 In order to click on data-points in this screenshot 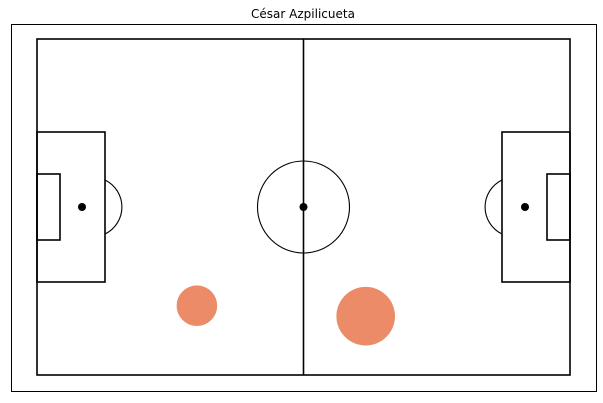, I will do `click(286, 315)`.